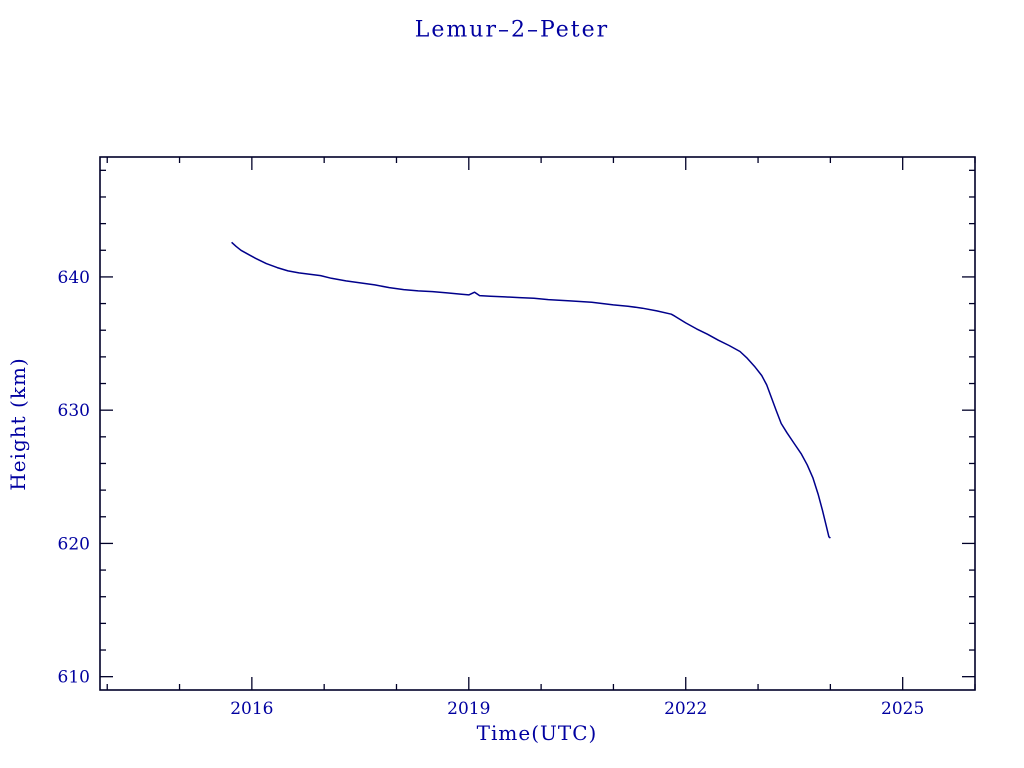  I want to click on x-tick-label: 2025, so click(902, 709).